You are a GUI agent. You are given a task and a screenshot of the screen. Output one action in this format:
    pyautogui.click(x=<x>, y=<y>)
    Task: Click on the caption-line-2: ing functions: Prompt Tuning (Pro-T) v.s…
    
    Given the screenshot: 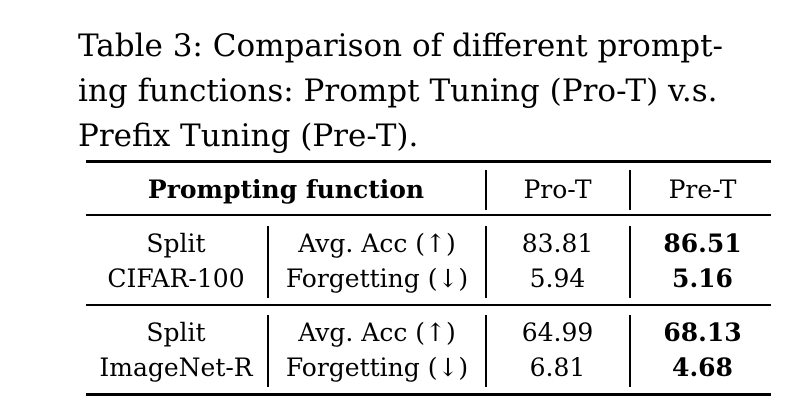 What is the action you would take?
    pyautogui.click(x=398, y=91)
    